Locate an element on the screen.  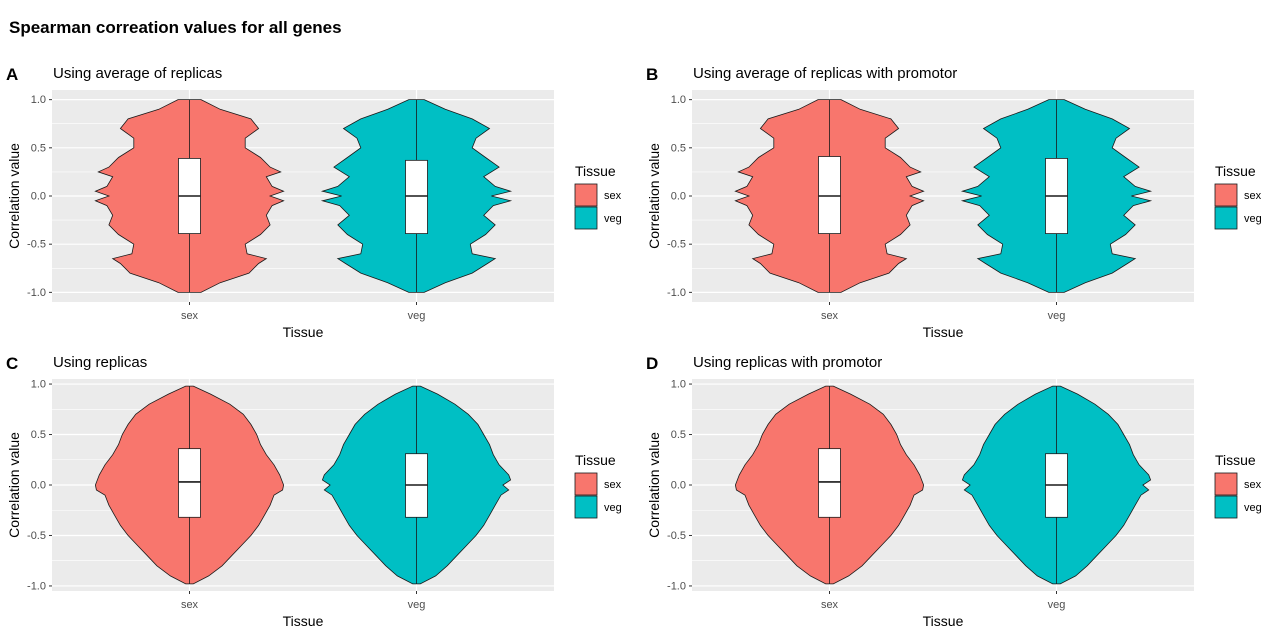
panel-tag: D is located at coordinates (652, 363).